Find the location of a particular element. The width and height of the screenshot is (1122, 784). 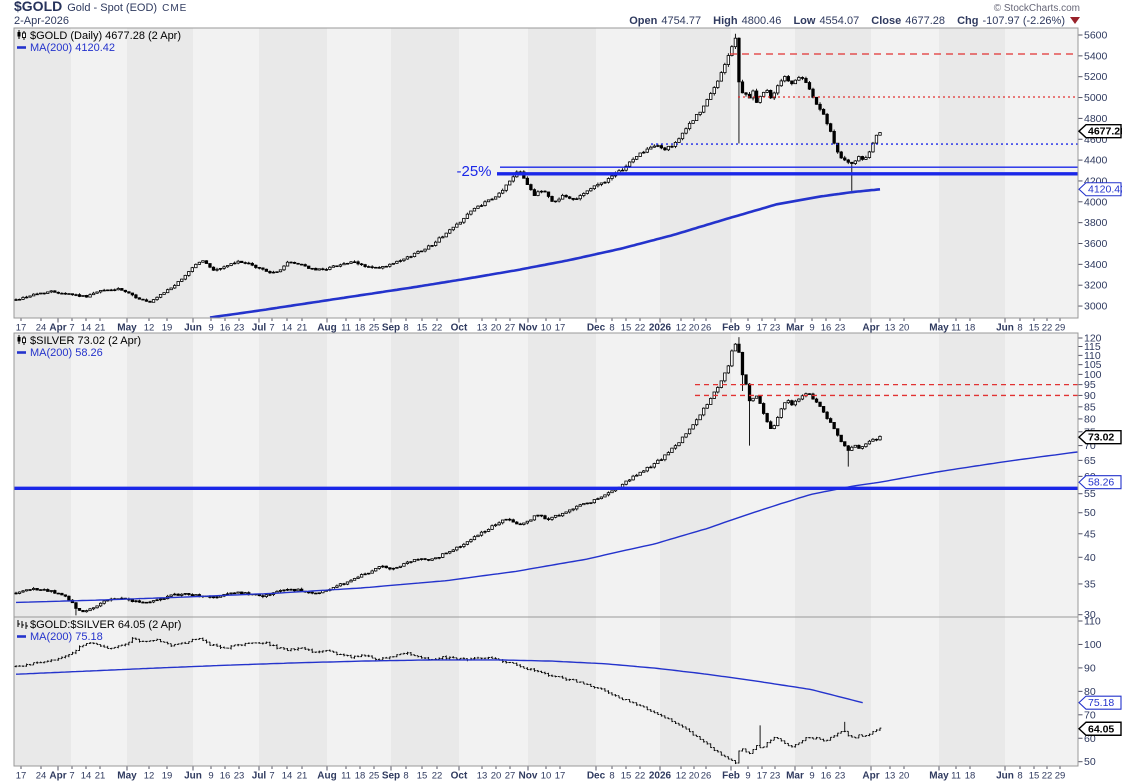

svg-text: 4120.42 is located at coordinates (1105, 190).